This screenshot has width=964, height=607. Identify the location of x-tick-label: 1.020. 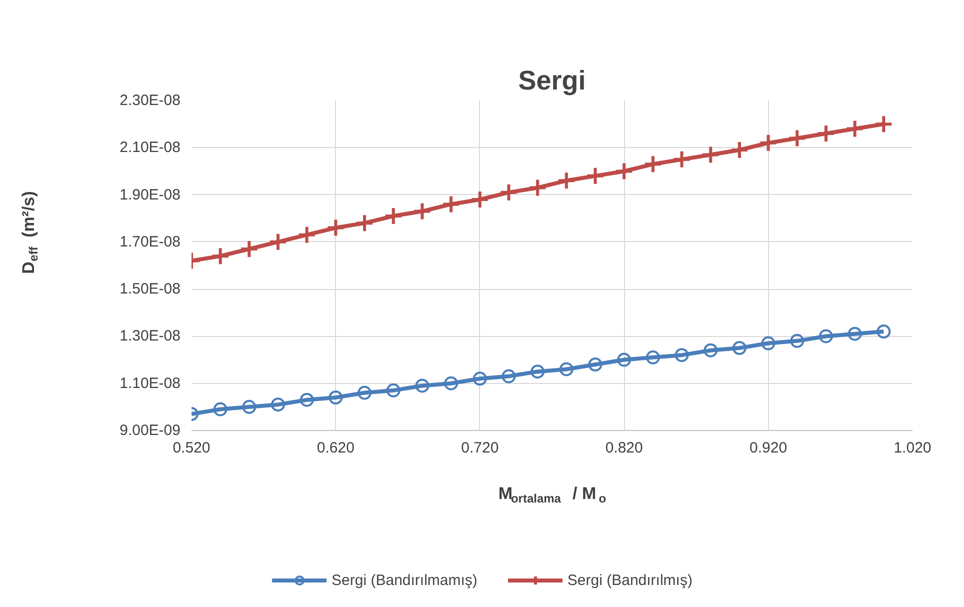
(913, 448).